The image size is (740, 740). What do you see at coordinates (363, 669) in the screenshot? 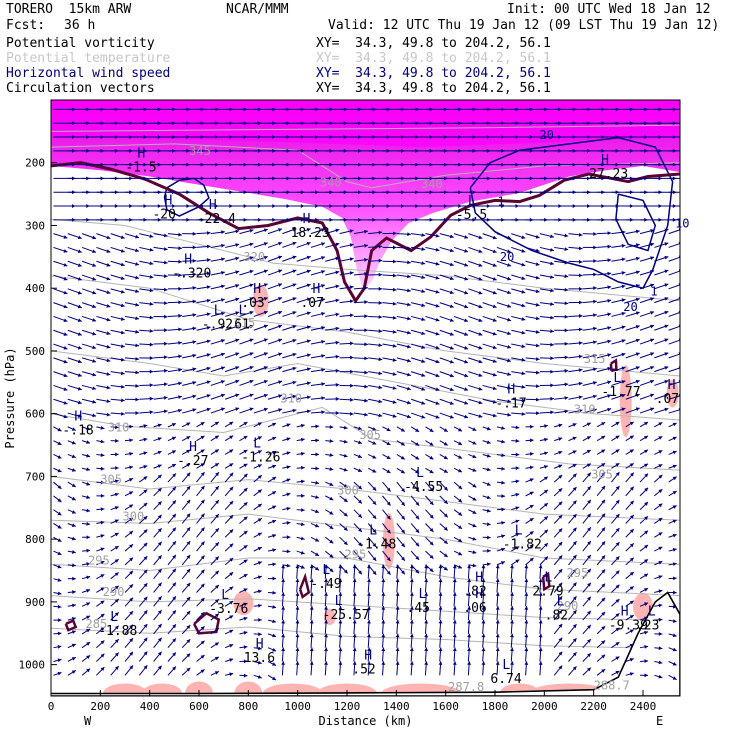
I see `extremum-value: .52` at bounding box center [363, 669].